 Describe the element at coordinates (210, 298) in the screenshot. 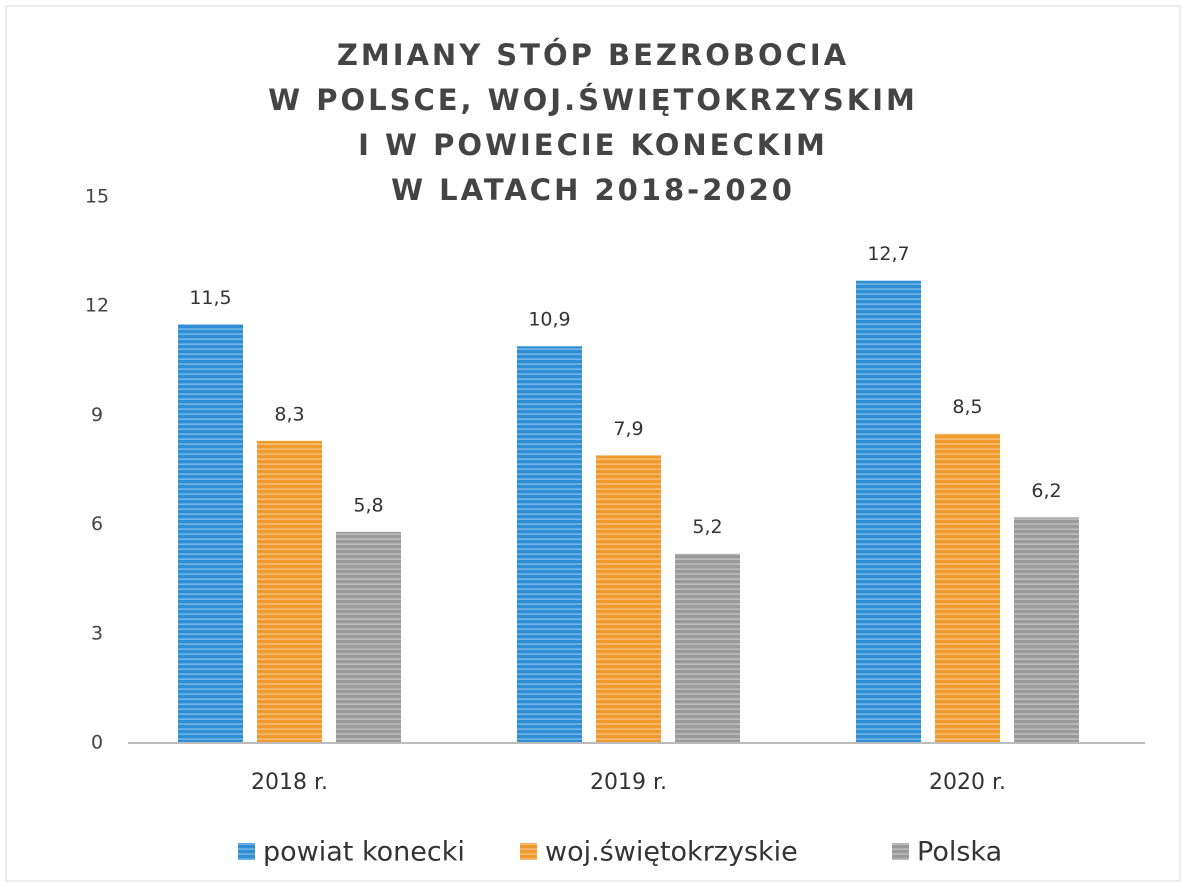

I see `value-label: 11,5` at that location.